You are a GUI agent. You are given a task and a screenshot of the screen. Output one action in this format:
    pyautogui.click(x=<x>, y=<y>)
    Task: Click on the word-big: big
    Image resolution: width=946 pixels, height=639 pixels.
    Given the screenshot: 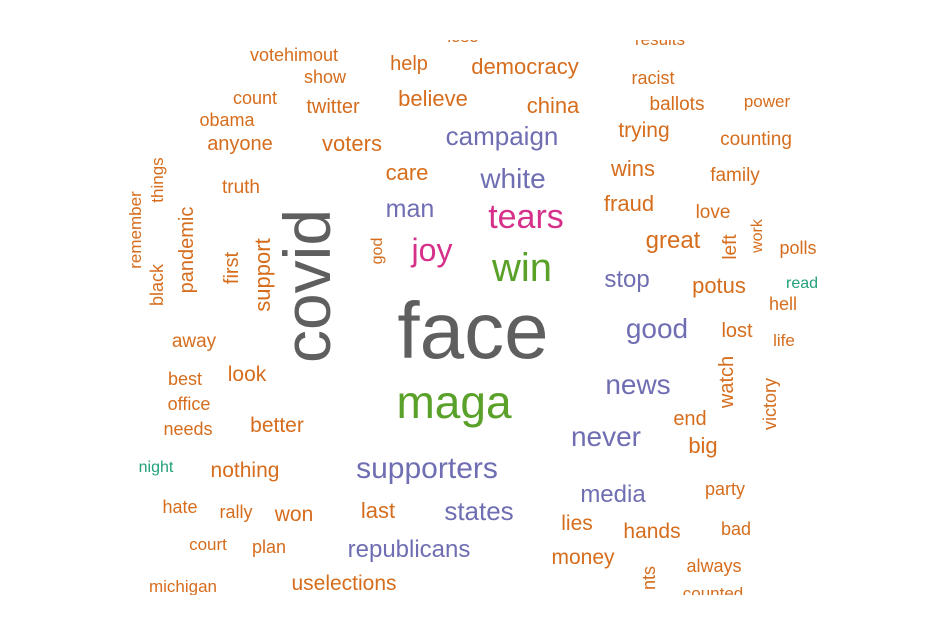 What is the action you would take?
    pyautogui.click(x=702, y=445)
    